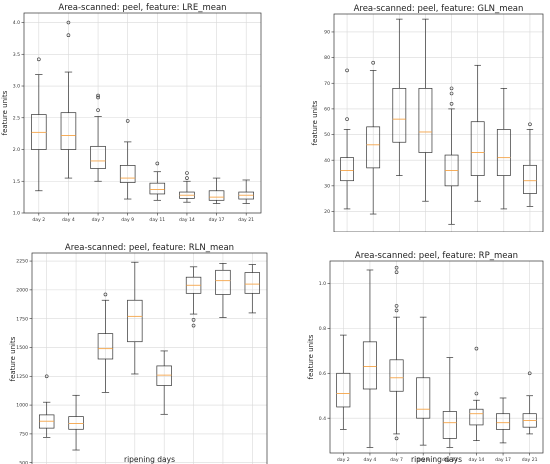 Image resolution: width=550 pixels, height=464 pixels. What do you see at coordinates (16, 150) in the screenshot?
I see `y-tick-label: 2.0` at bounding box center [16, 150].